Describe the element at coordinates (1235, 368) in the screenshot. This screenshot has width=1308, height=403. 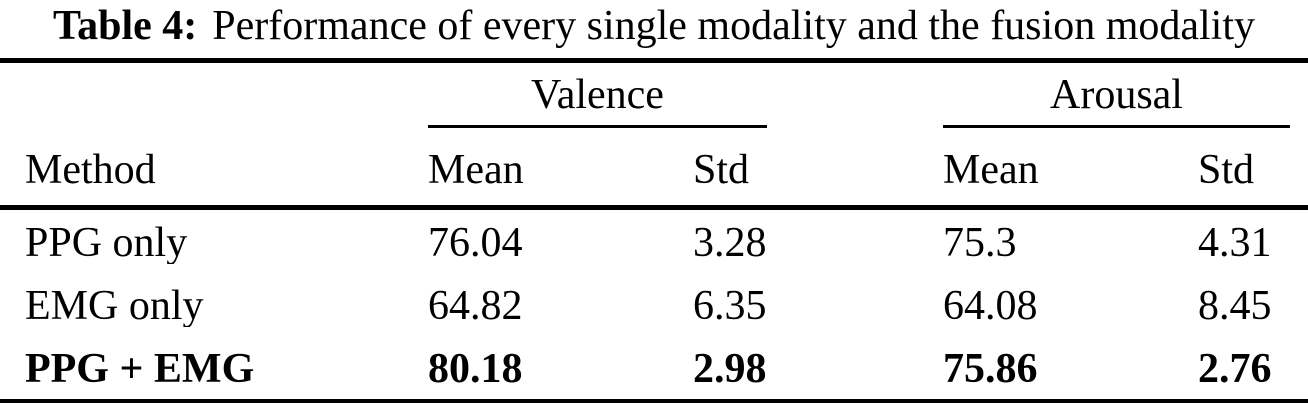
I see `arousal-std-cell: 2.76` at that location.